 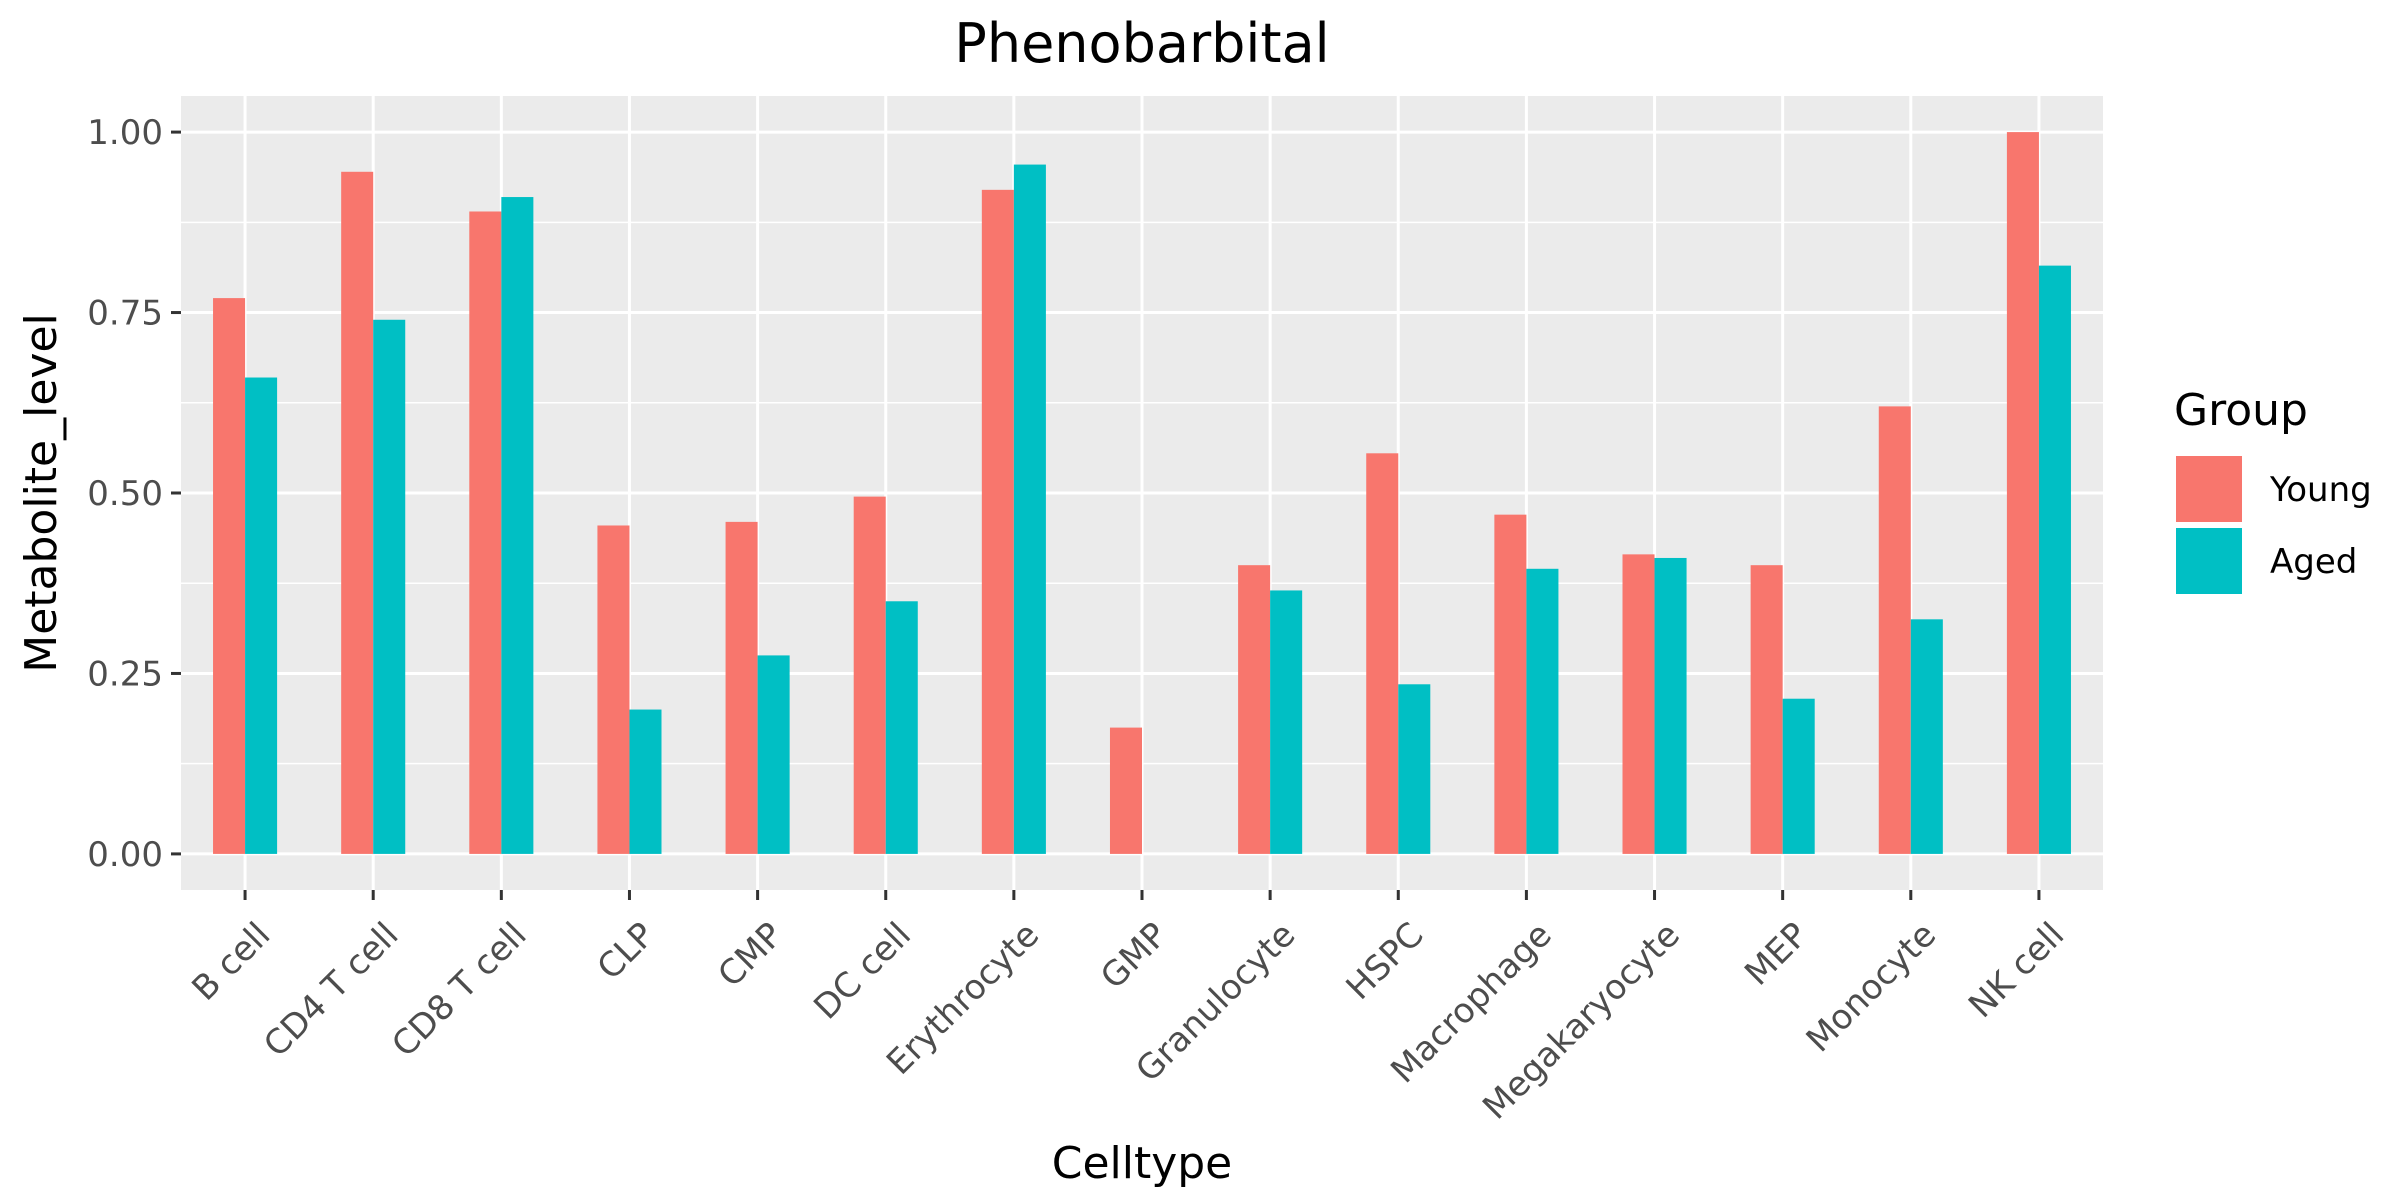 I want to click on bar-aged-hspc, so click(x=1414, y=769).